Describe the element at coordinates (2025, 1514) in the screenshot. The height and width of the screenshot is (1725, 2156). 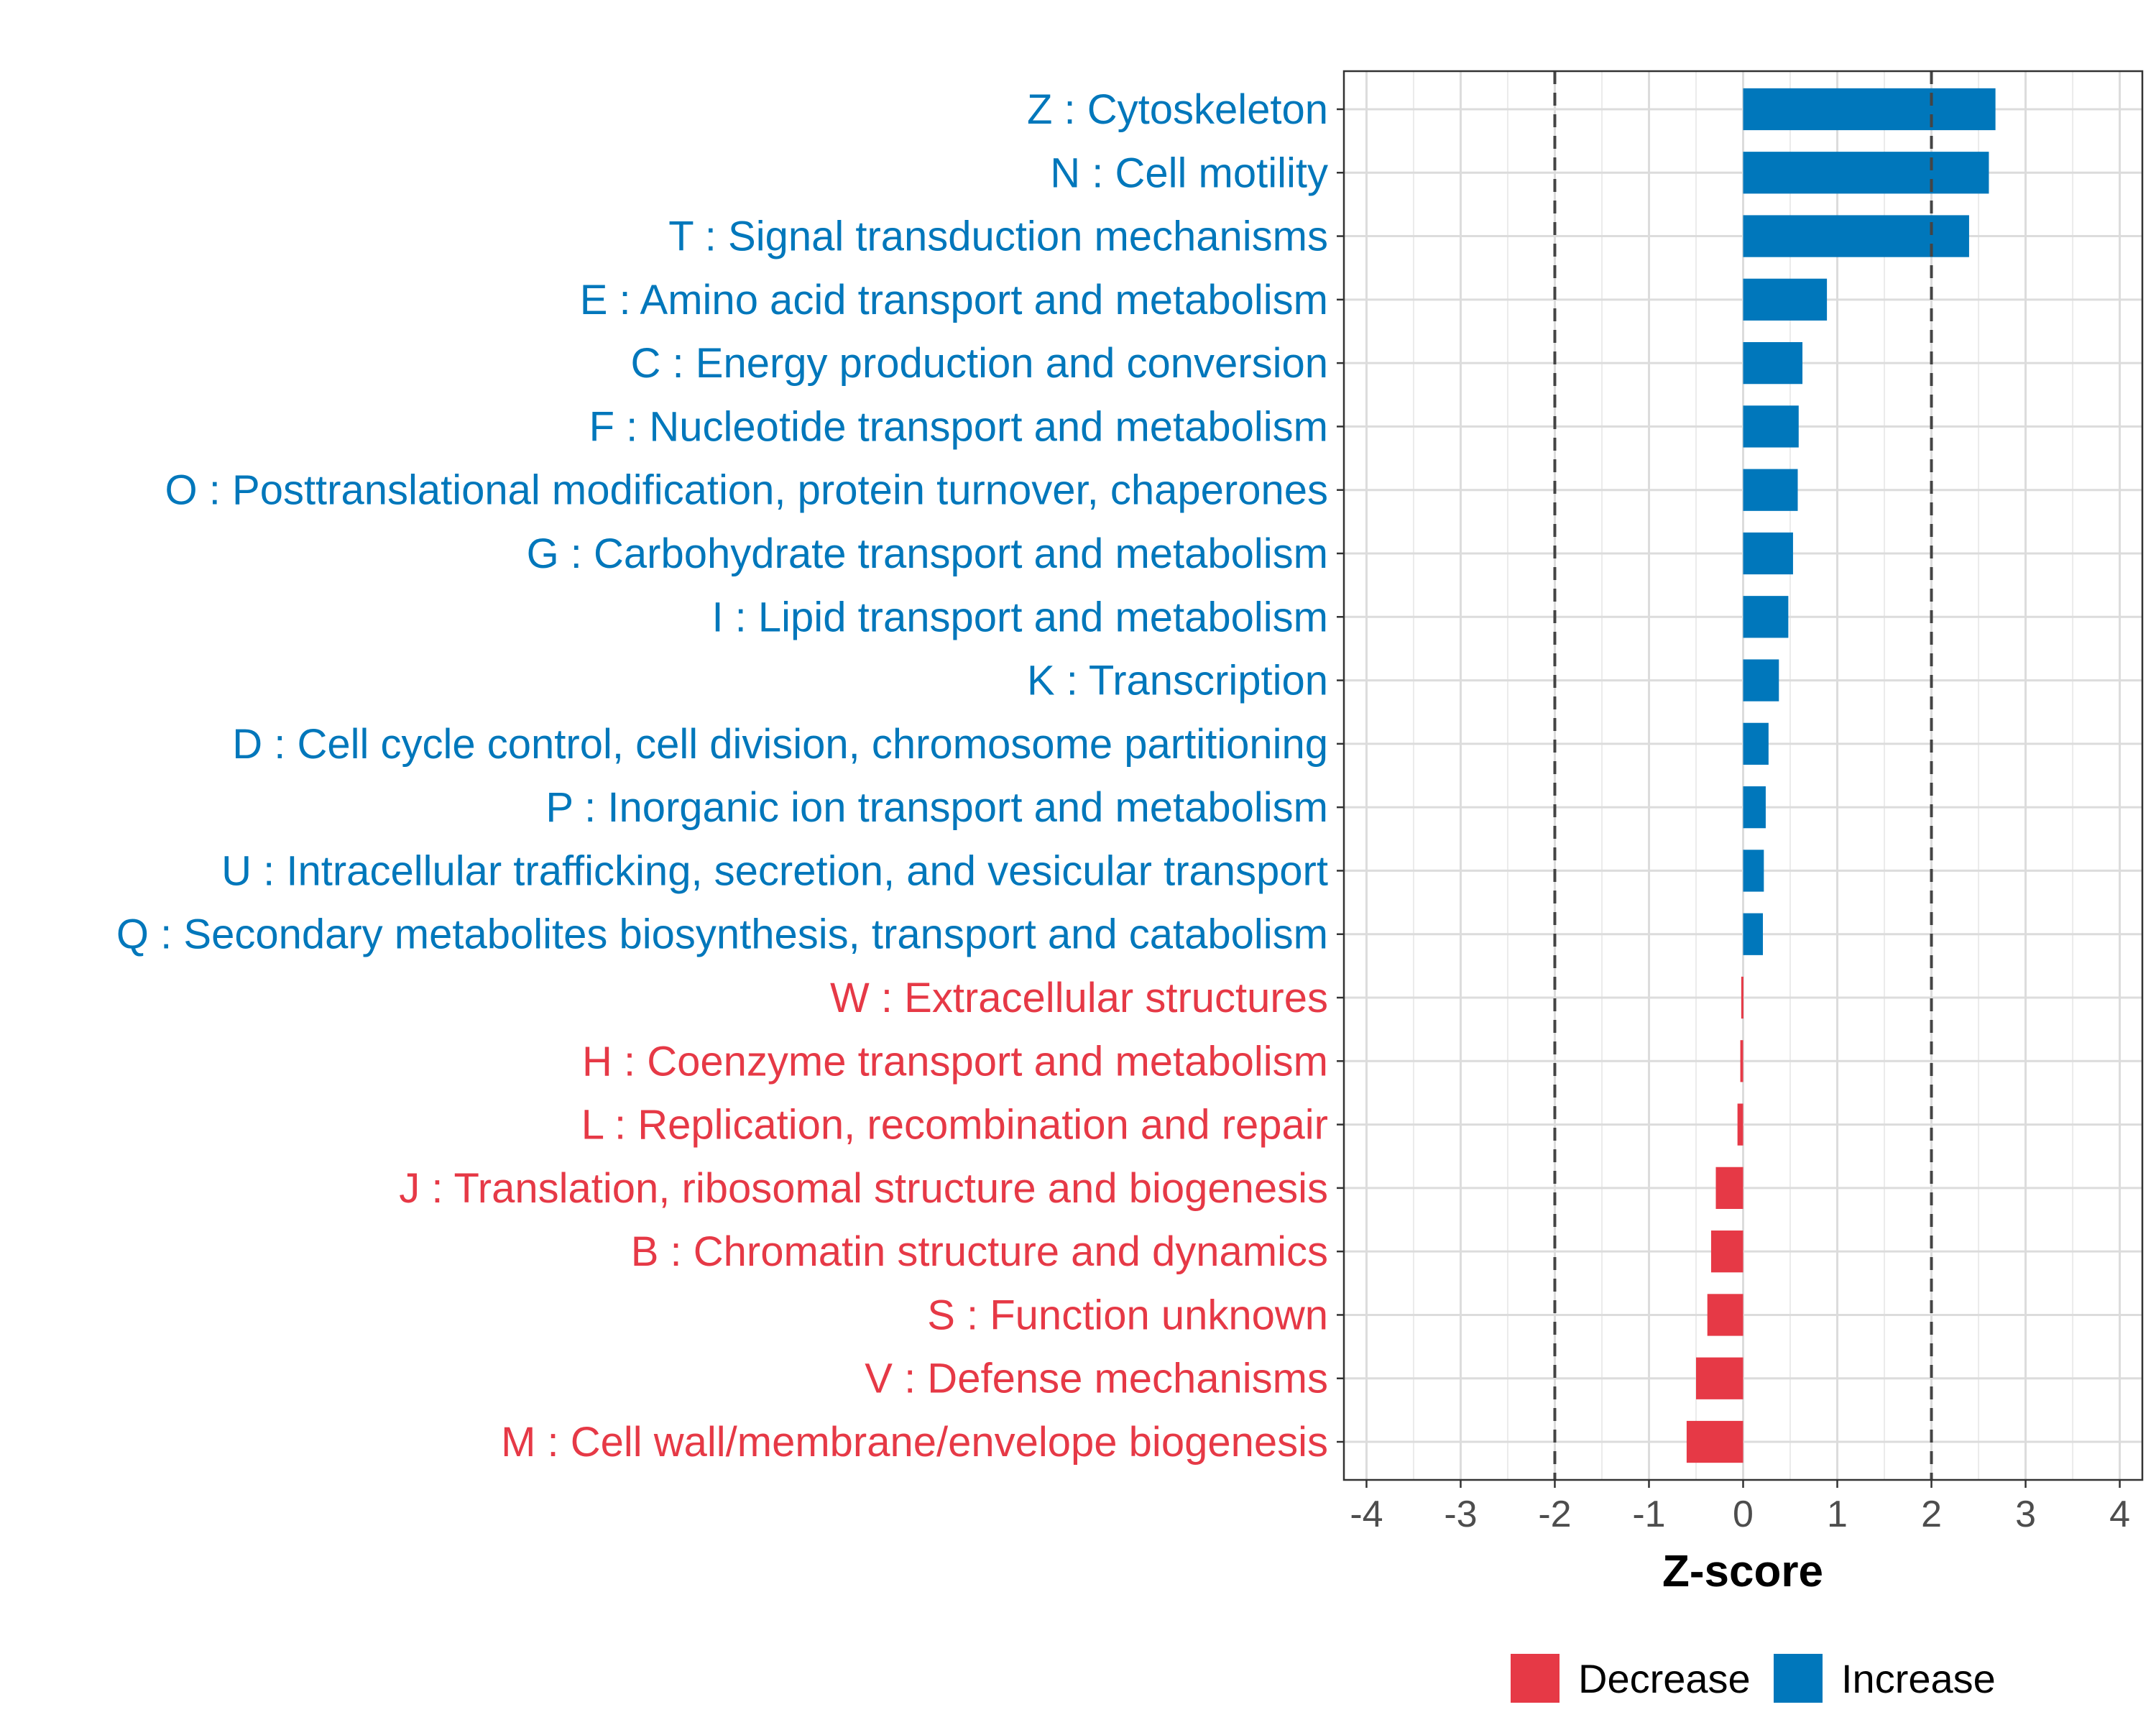
I see `x-tick-label: 3` at that location.